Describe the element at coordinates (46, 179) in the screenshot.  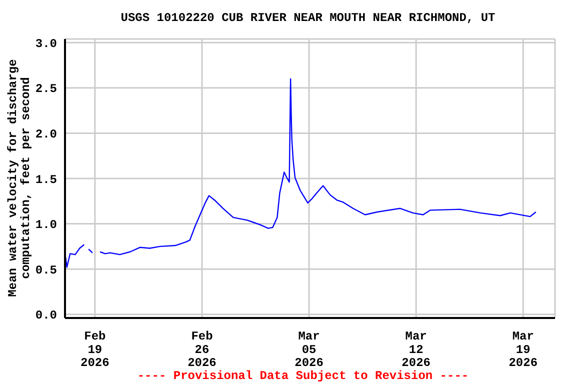
I see `y-tick-label: 1.5` at that location.